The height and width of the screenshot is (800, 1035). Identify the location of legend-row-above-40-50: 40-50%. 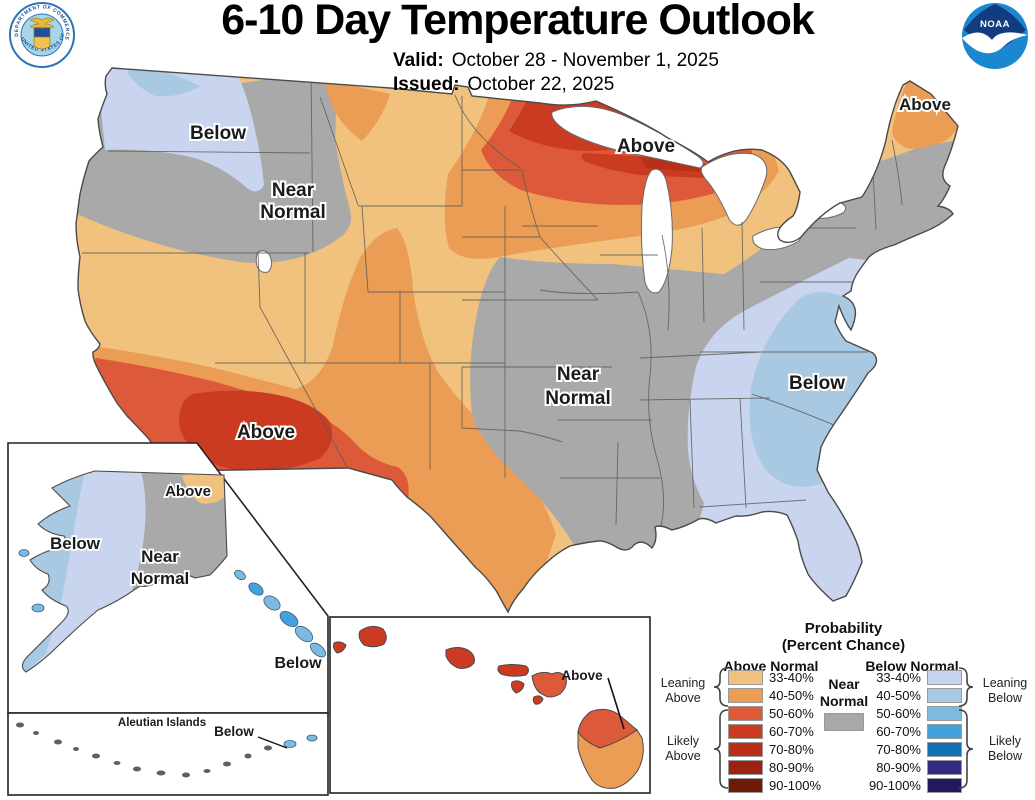
(774, 695).